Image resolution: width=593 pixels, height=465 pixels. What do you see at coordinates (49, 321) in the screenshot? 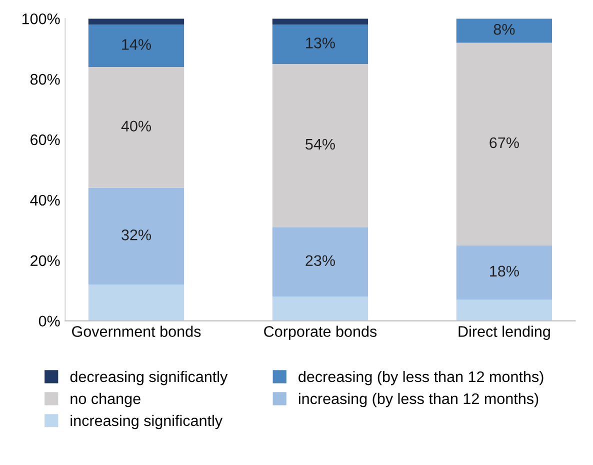
I see `y-tick-label: 0%` at bounding box center [49, 321].